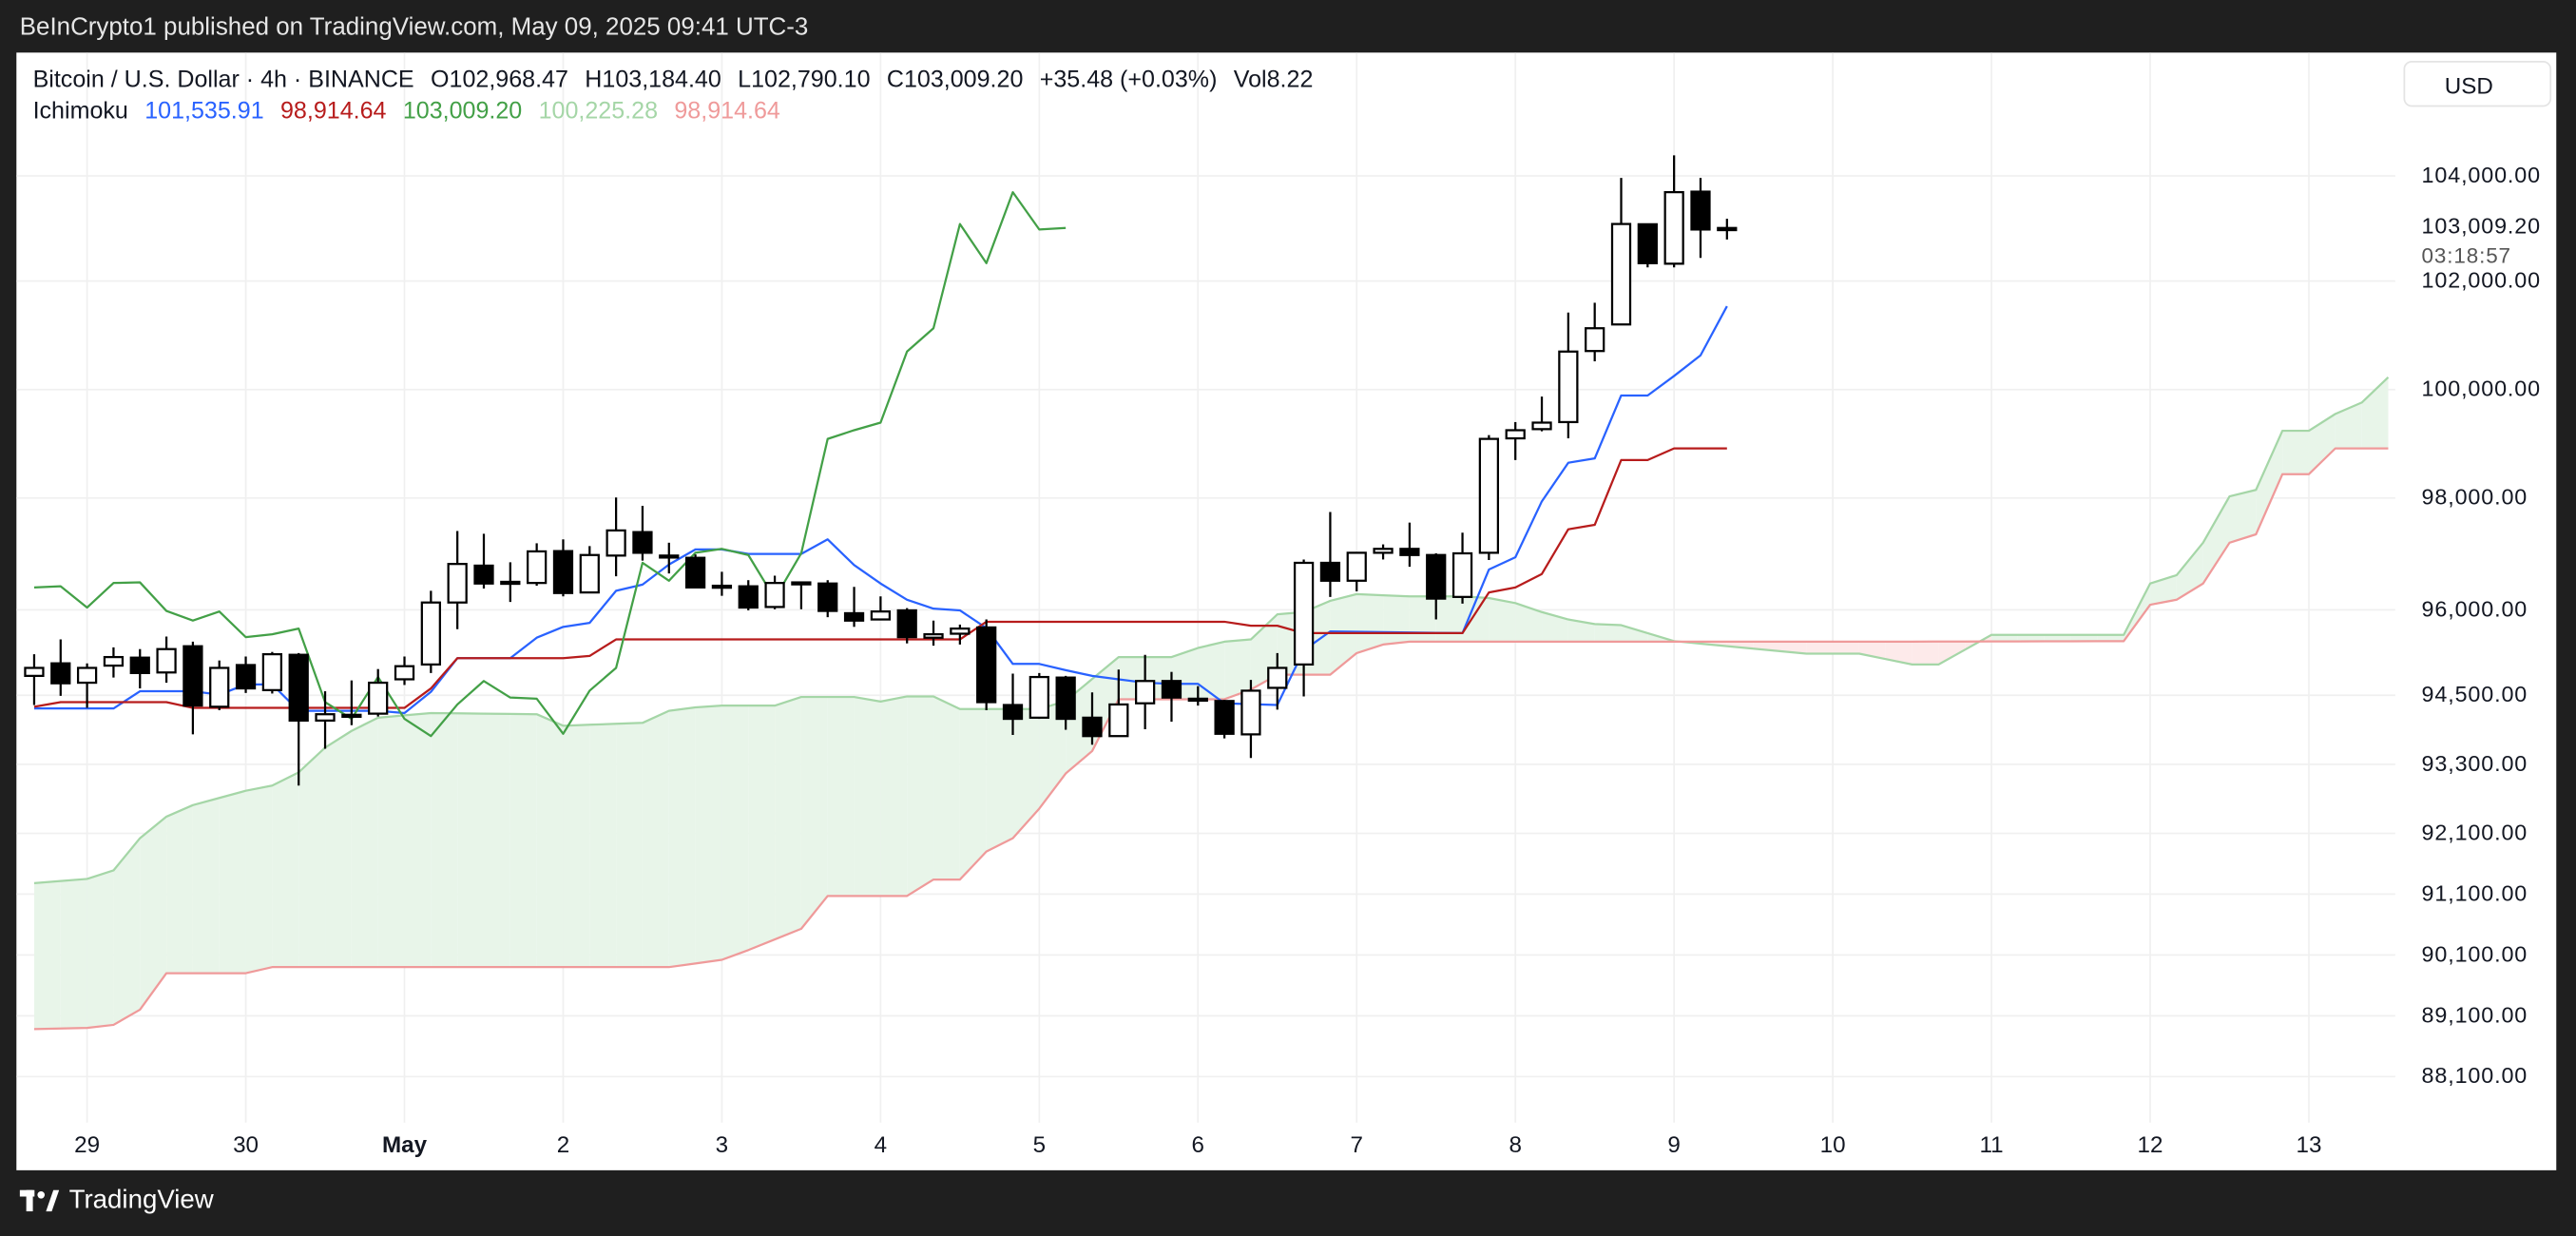 This screenshot has height=1236, width=2576. Describe the element at coordinates (204, 112) in the screenshot. I see `ichimoku-conversion-value: 101,535.91` at that location.